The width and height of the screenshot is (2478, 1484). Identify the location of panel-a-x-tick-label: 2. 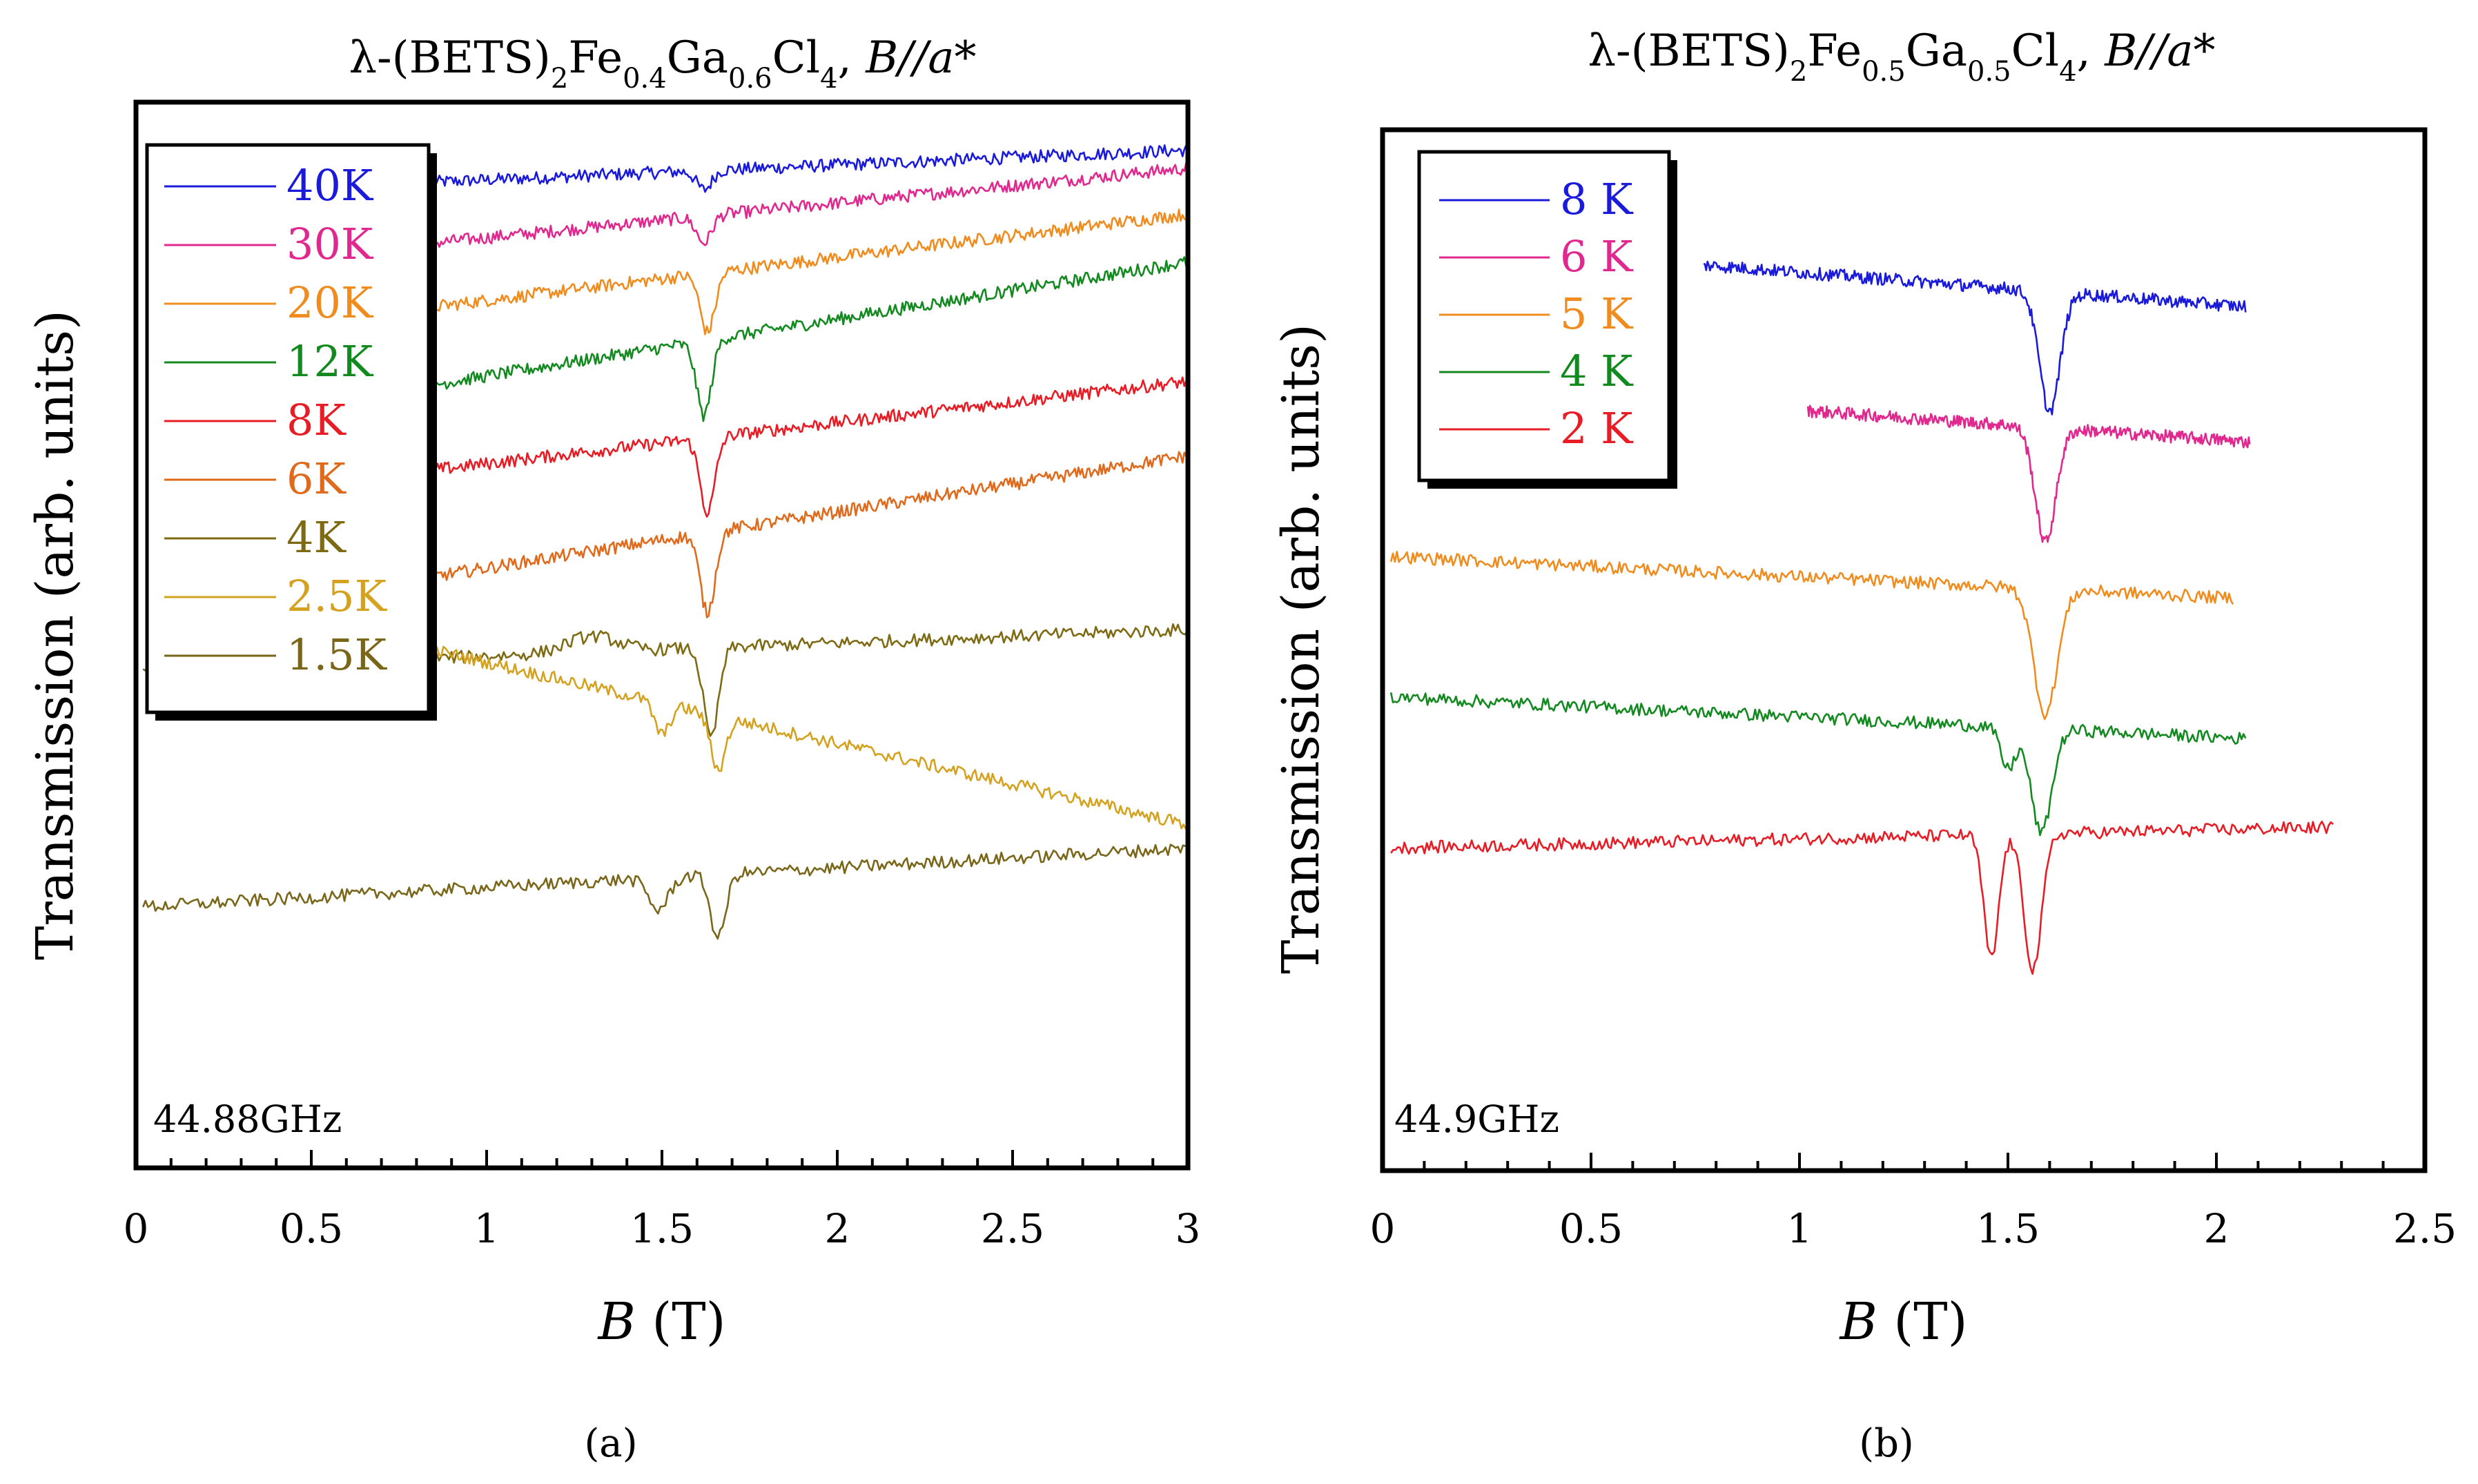
(837, 1228).